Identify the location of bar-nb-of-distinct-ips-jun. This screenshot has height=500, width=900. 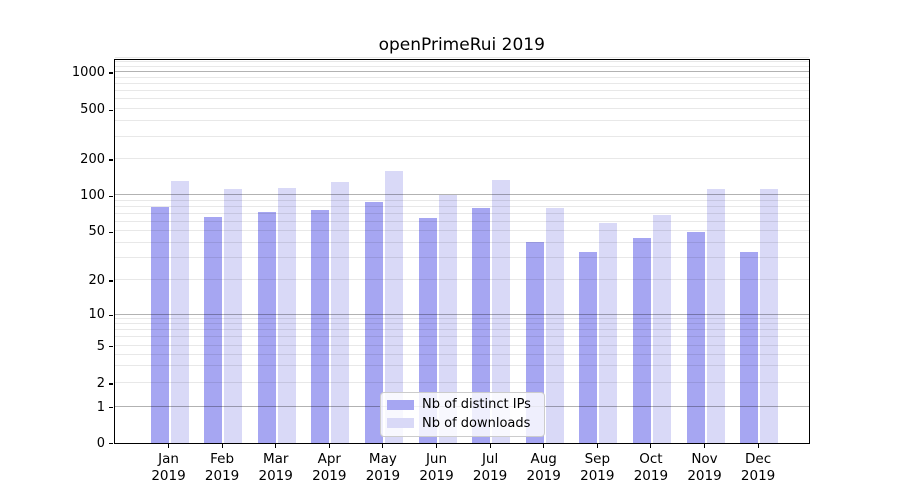
(427, 330).